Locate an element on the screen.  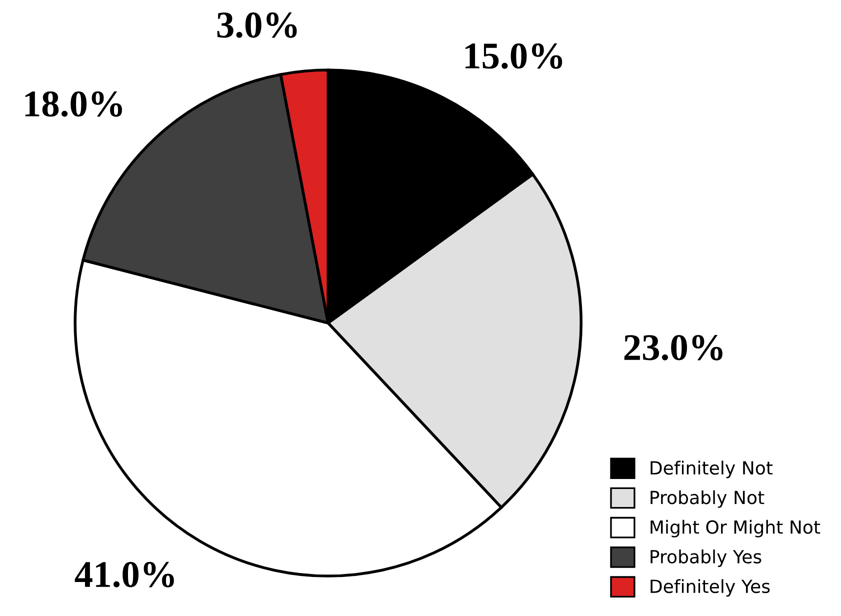
data-label: 3.0% is located at coordinates (257, 25).